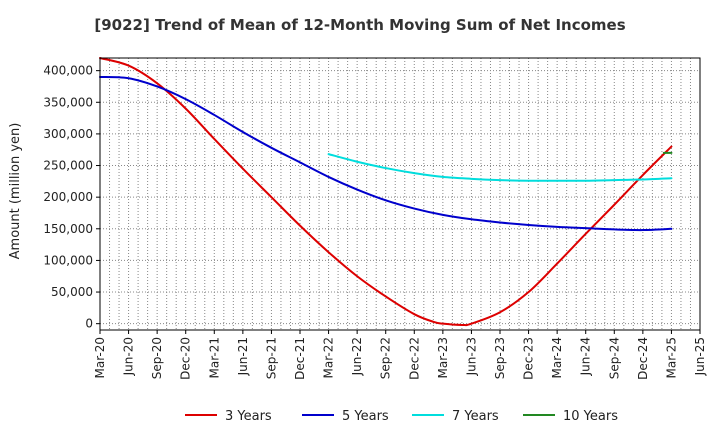 This screenshot has width=720, height=440. Describe the element at coordinates (100, 357) in the screenshot. I see `x-tick-label: Mar-20` at that location.